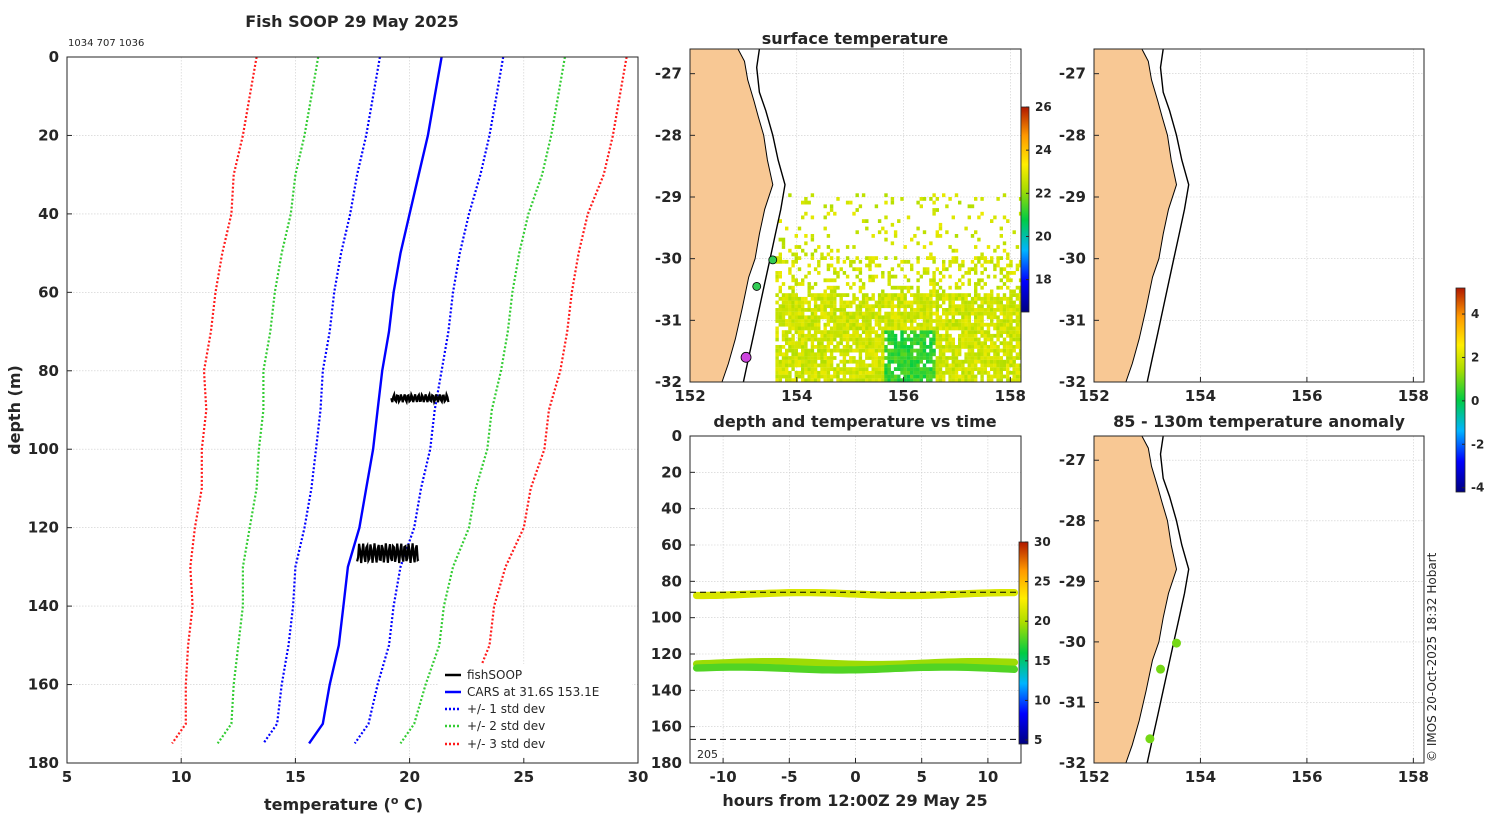 Image resolution: width=1500 pixels, height=820 pixels. Describe the element at coordinates (1023, 643) in the screenshot. I see `depth-time-colorbar` at that location.